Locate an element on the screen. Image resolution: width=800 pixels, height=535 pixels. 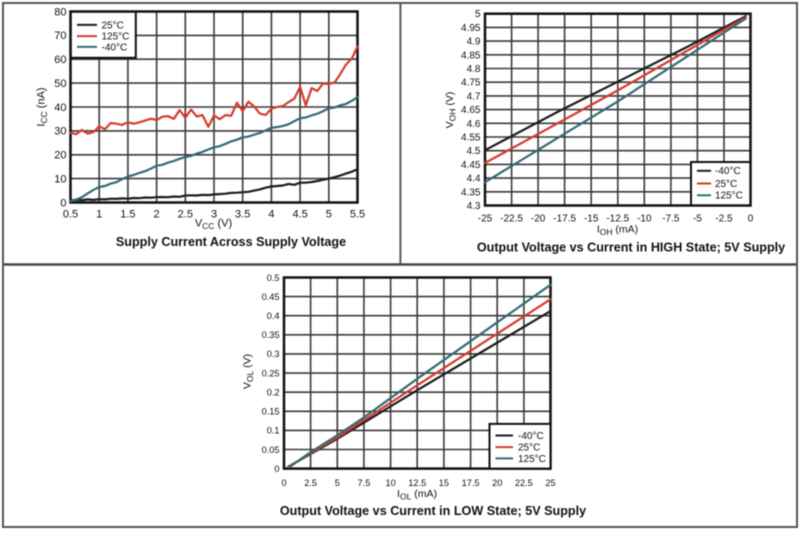
svg-text: 0.25 is located at coordinates (271, 373).